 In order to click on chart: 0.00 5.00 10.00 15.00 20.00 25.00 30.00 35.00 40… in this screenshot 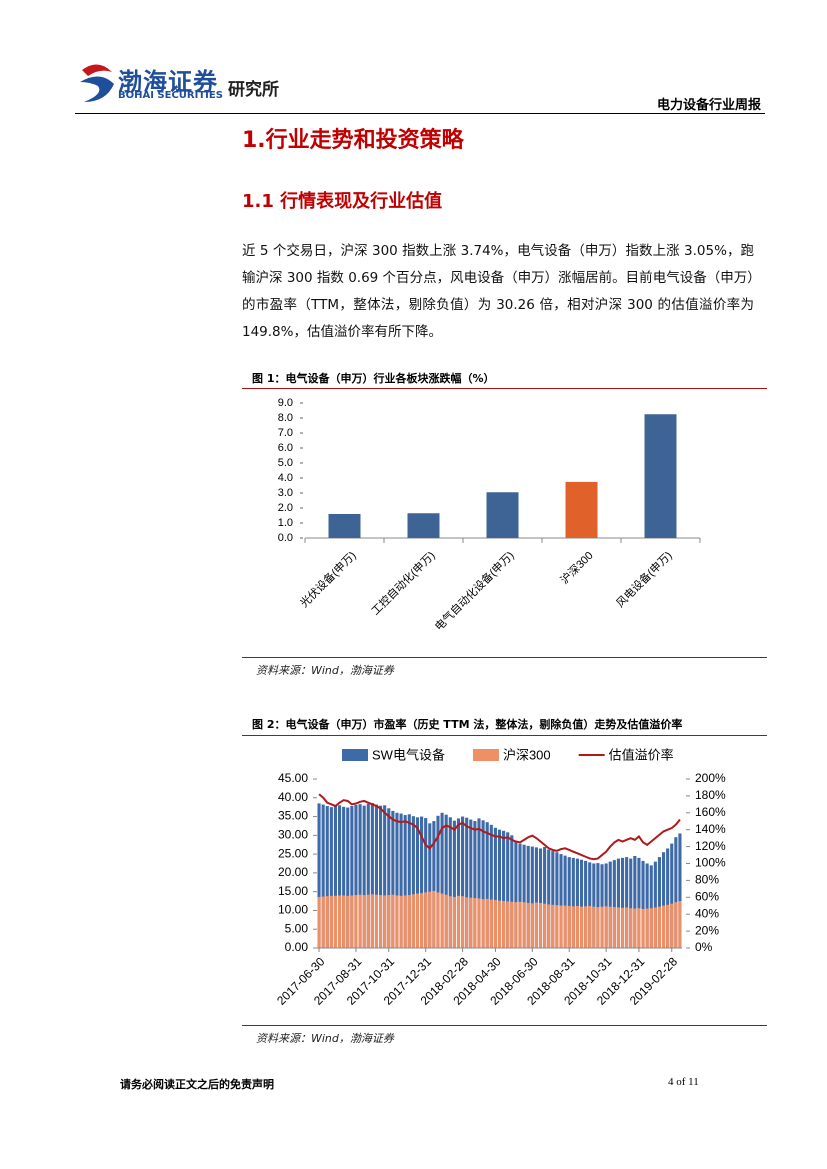, I will do `click(500, 877)`.